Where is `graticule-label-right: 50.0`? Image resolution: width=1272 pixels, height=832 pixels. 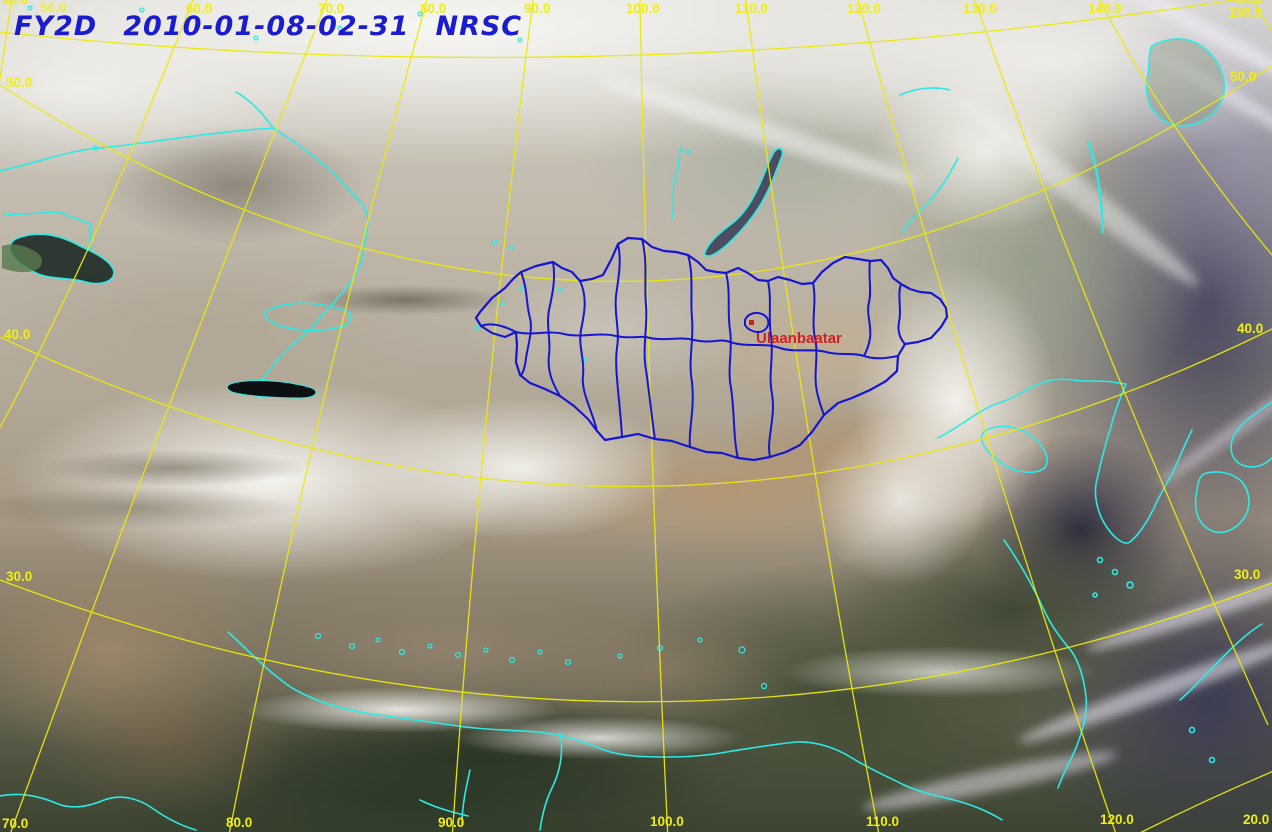
graticule-label-right: 50.0 is located at coordinates (1243, 76).